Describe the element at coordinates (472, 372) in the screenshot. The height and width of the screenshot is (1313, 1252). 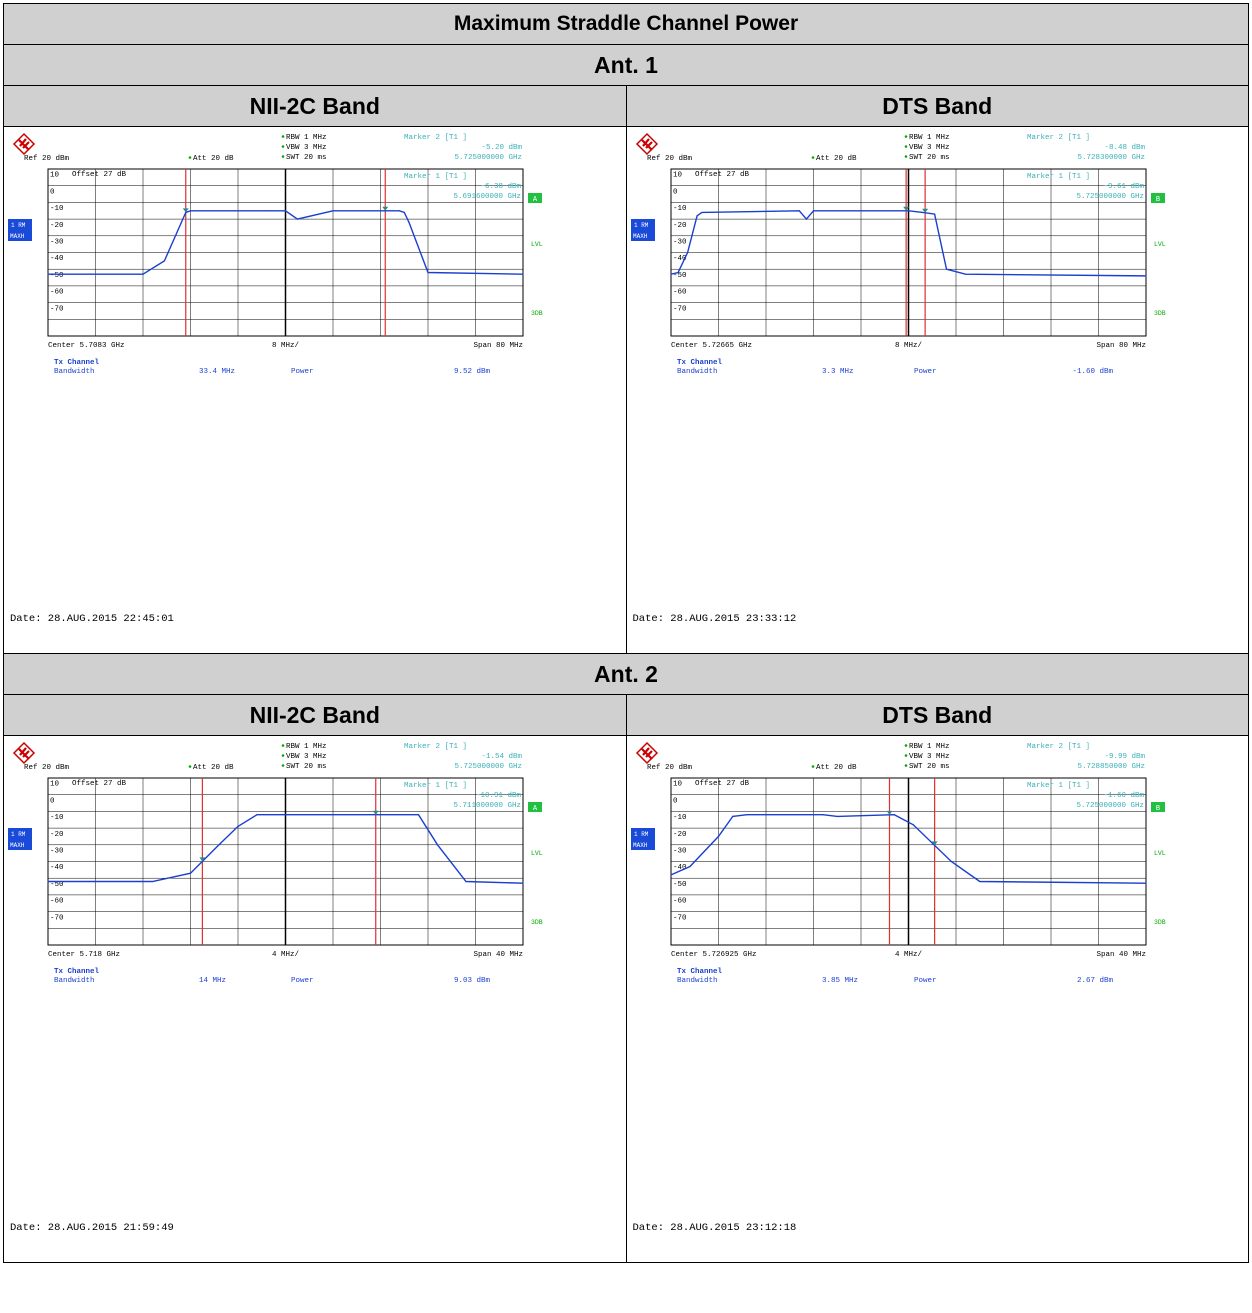
I see `power-value: 9.52 dBm` at that location.